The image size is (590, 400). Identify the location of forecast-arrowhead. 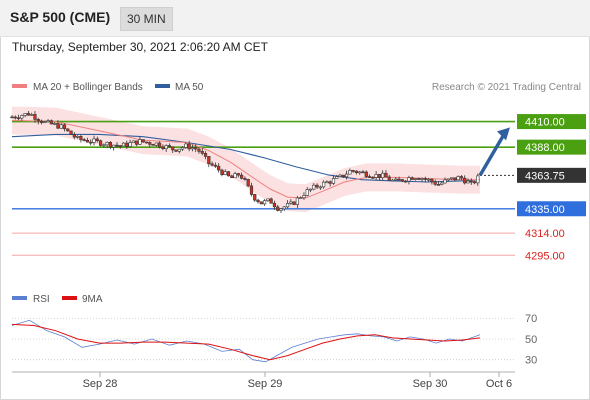
(503, 134).